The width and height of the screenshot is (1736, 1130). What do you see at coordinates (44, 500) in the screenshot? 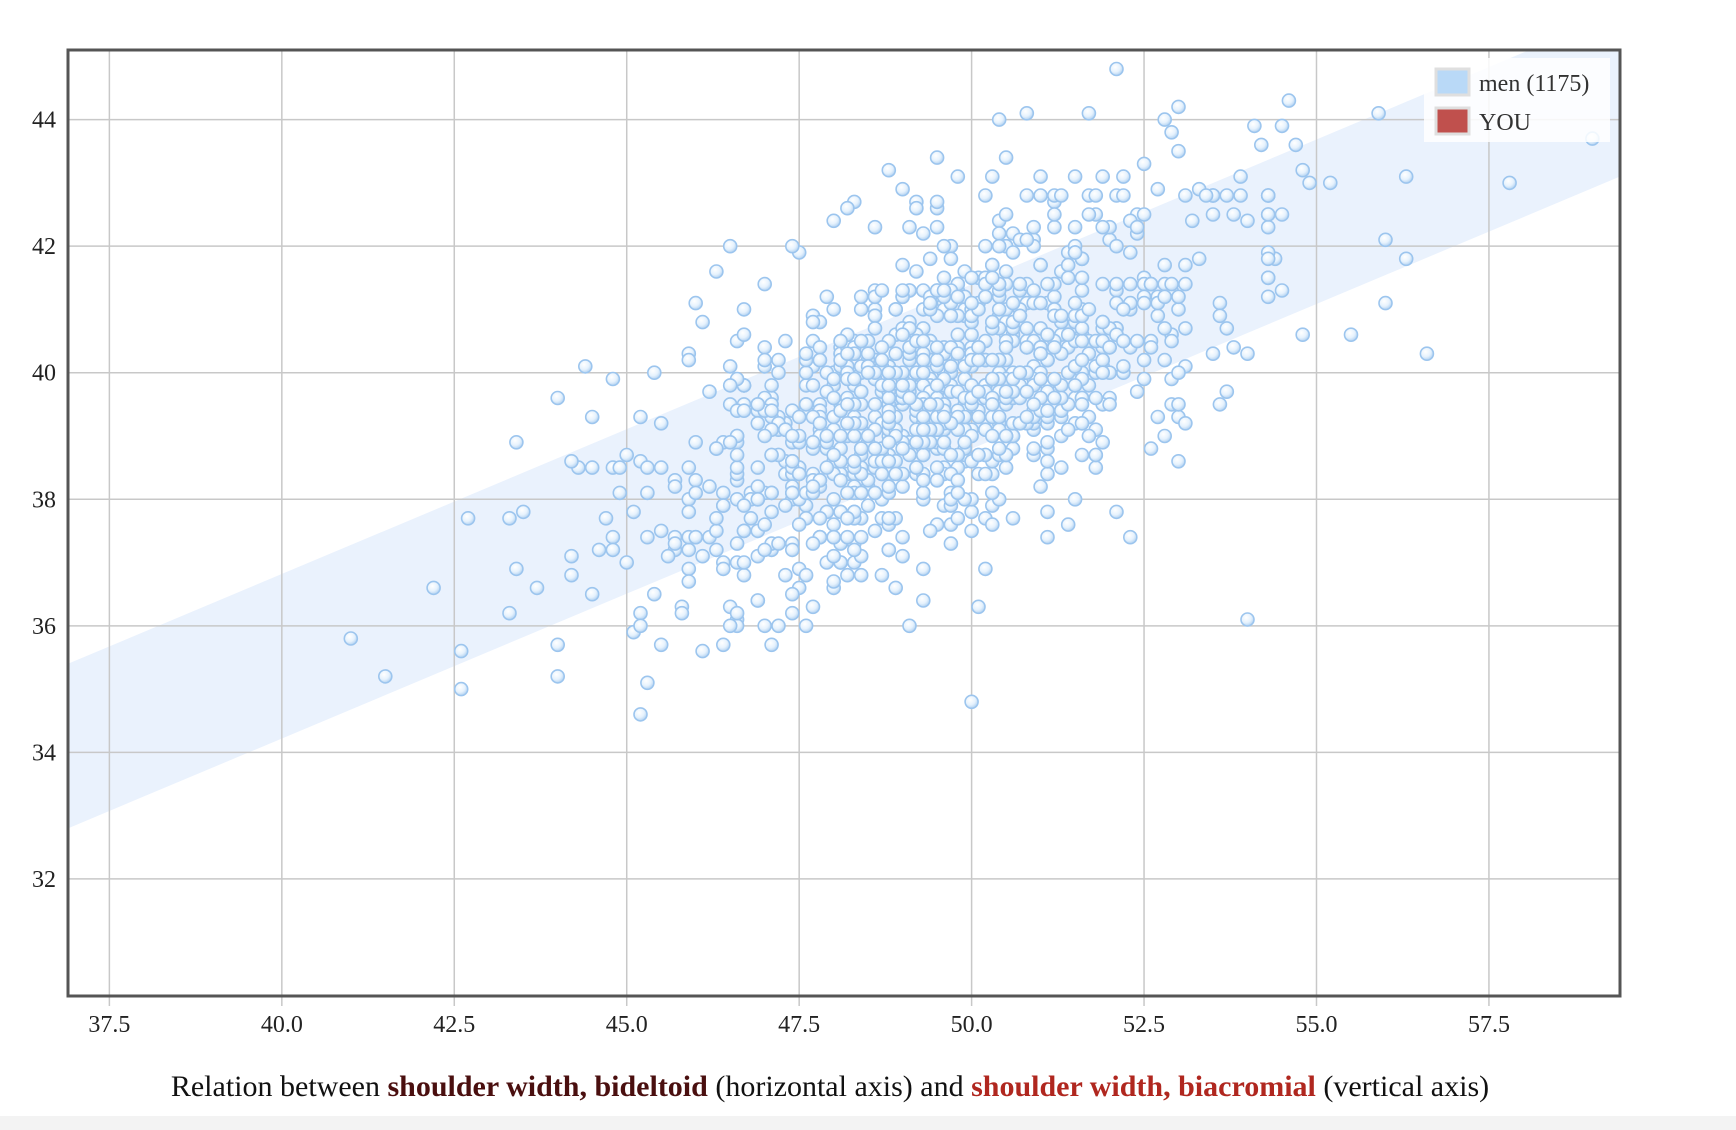
I see `y-tick-label: 38` at bounding box center [44, 500].